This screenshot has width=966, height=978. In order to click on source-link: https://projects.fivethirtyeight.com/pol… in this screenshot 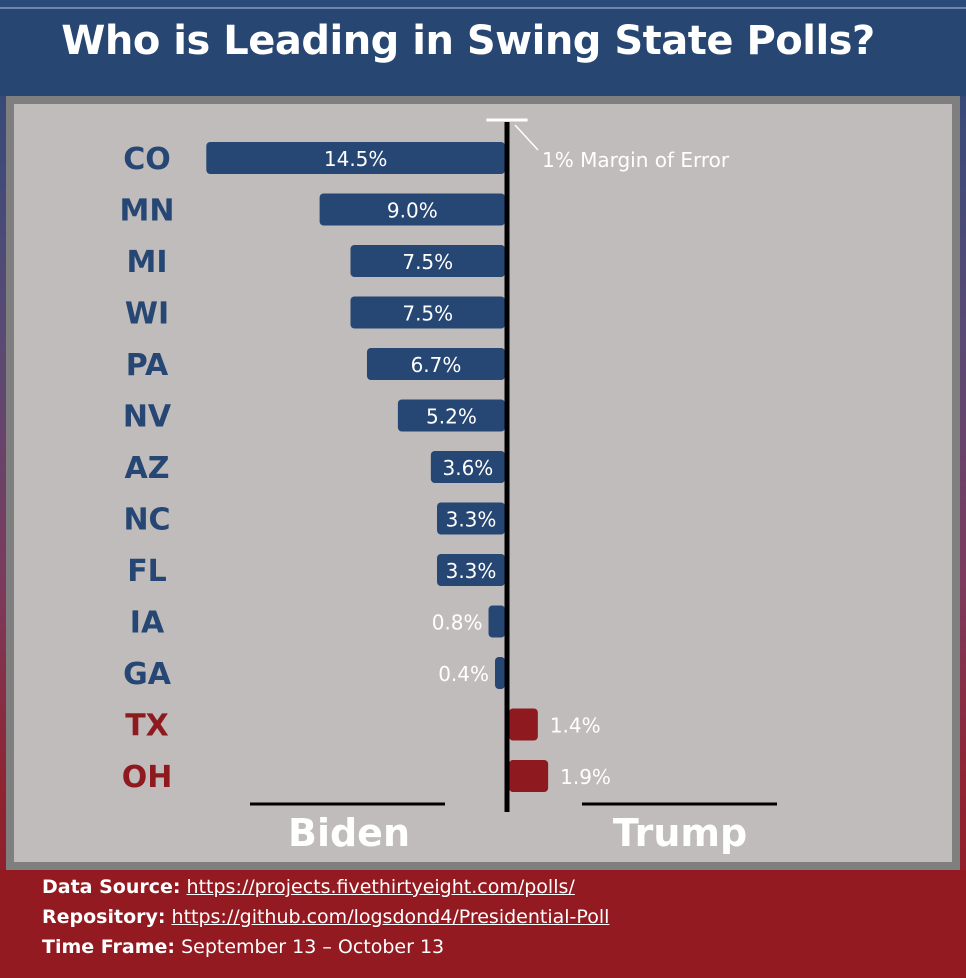, I will do `click(380, 887)`.